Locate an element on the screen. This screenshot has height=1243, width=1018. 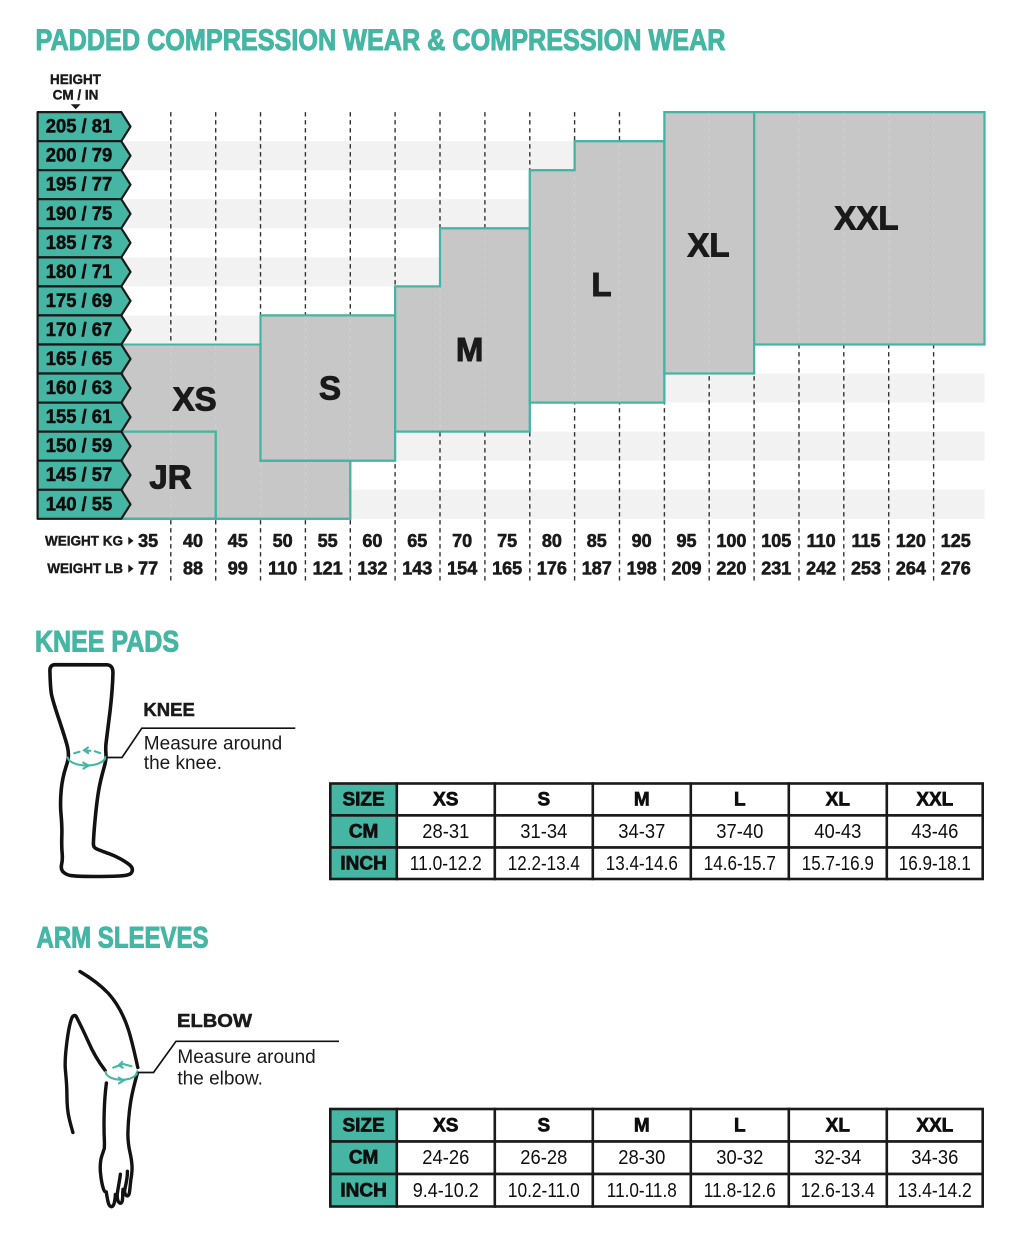
svg-text: 13.4-14.6 is located at coordinates (642, 864).